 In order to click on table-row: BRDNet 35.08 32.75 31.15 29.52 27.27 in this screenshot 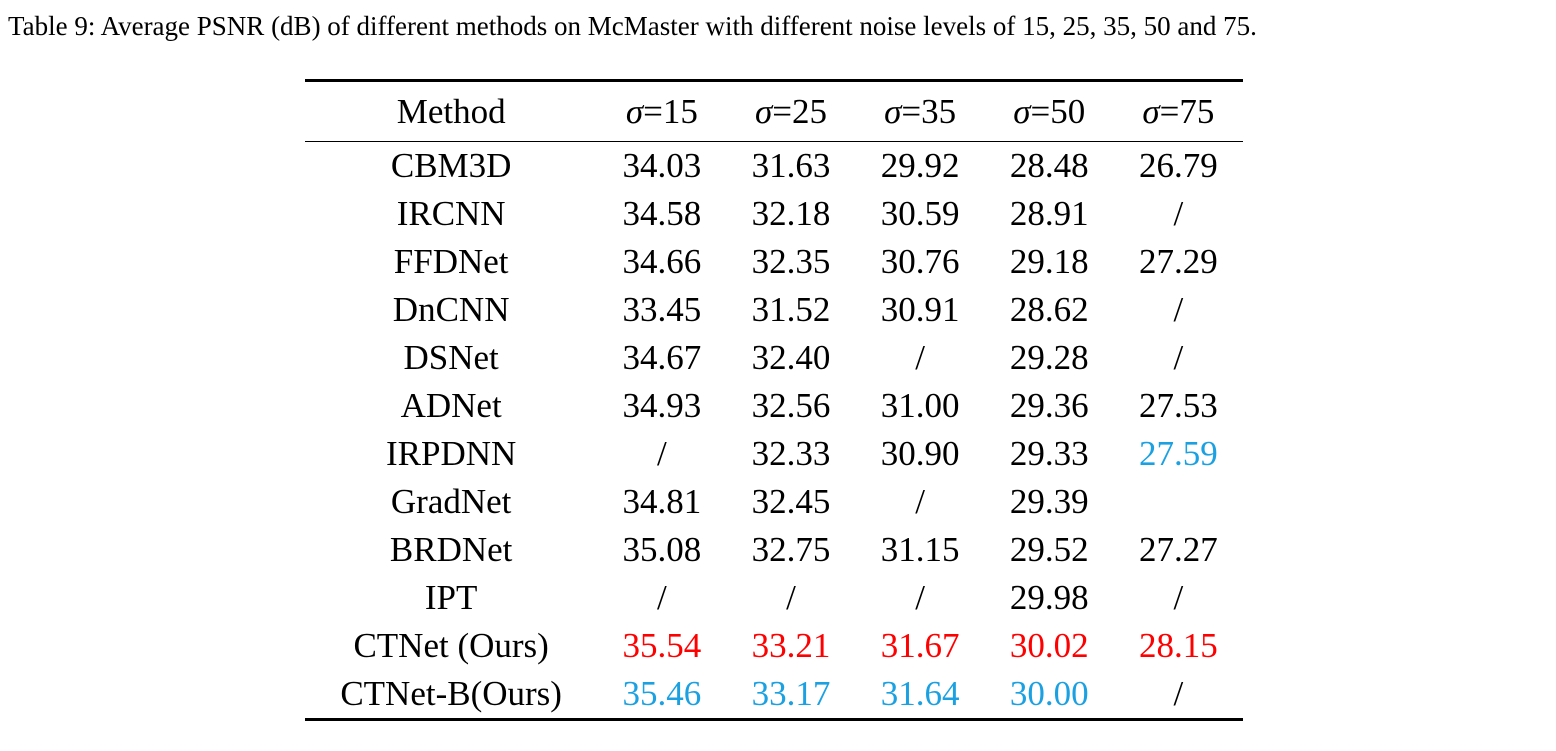, I will do `click(774, 550)`.